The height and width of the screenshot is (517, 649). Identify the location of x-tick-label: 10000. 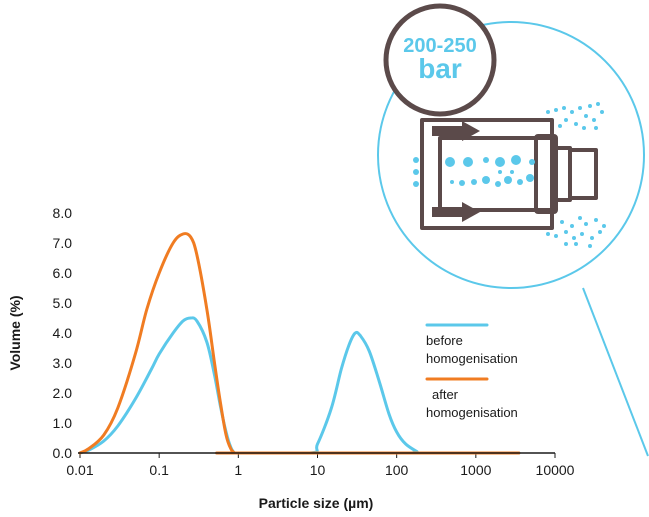
(555, 470).